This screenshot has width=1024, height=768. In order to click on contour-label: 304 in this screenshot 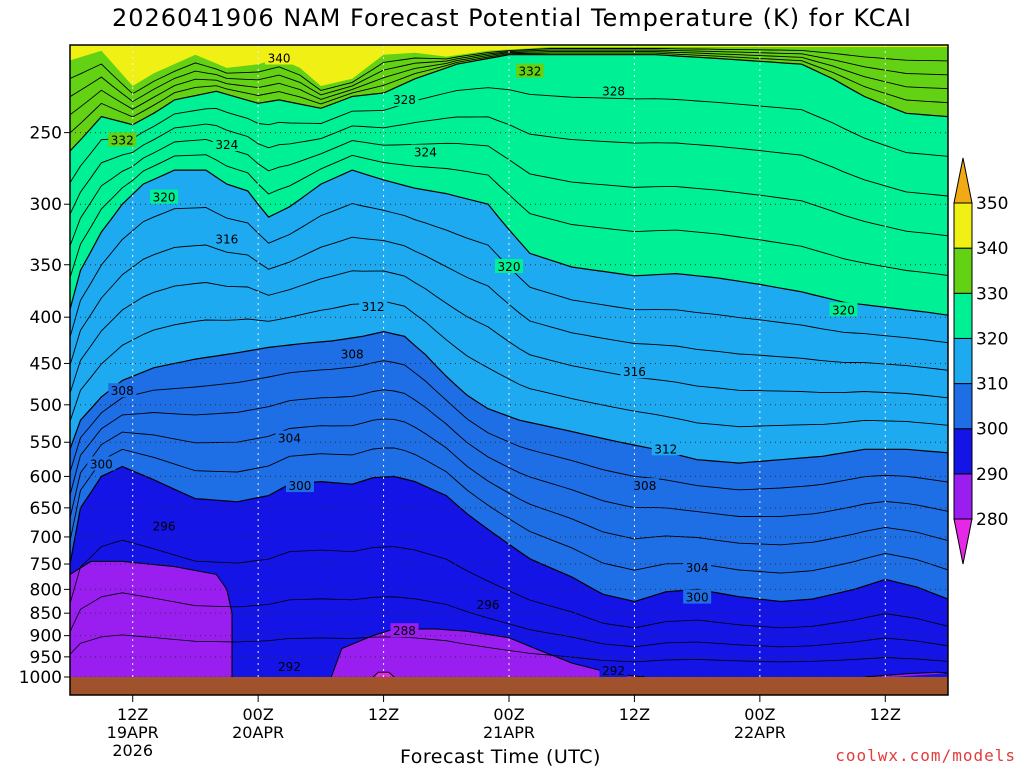, I will do `click(289, 439)`.